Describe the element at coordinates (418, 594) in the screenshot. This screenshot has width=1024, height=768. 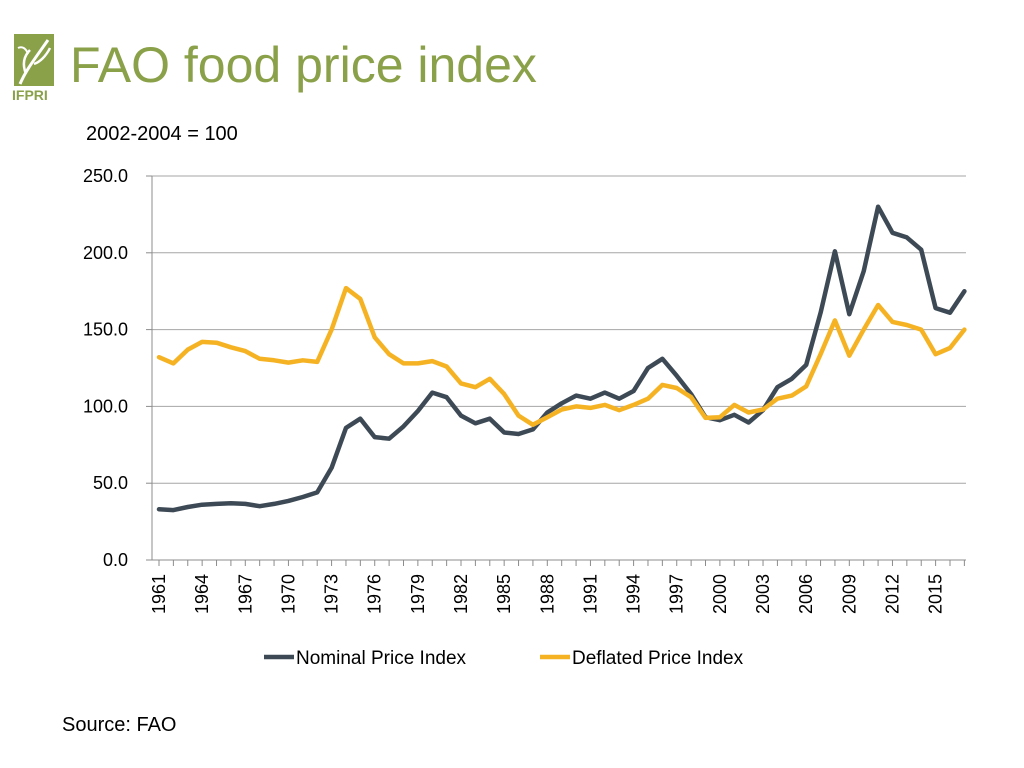
I see `x-tick-label: 1979` at that location.